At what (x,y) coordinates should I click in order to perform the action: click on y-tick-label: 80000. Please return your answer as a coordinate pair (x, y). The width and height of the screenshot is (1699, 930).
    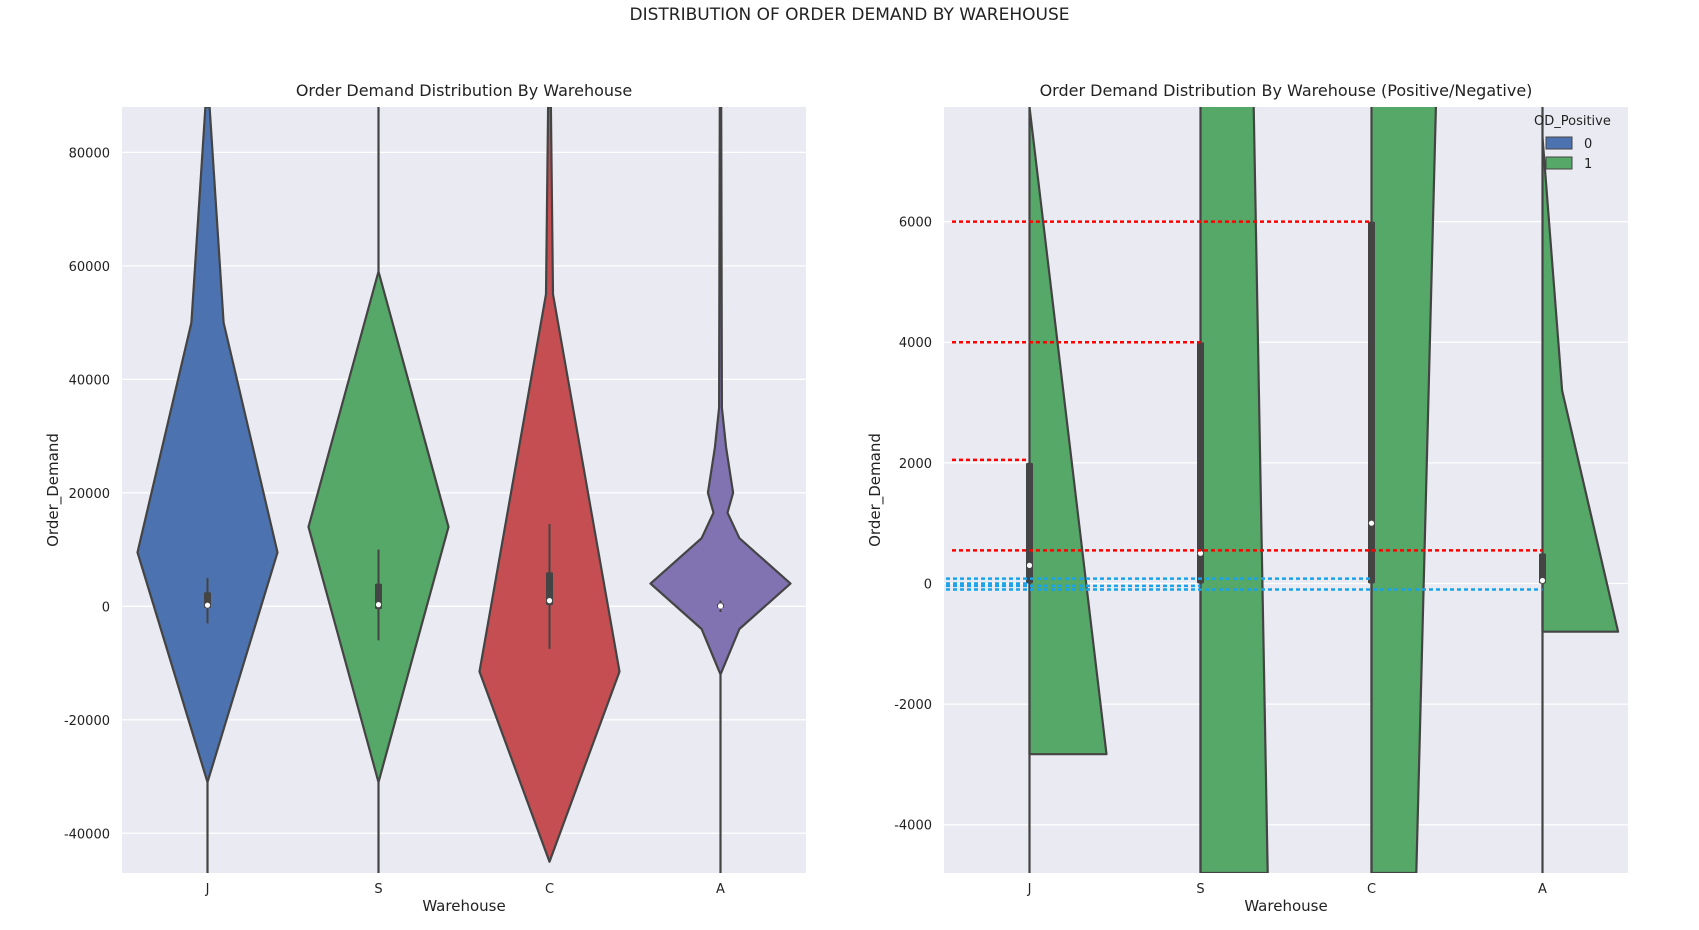
    Looking at the image, I should click on (89, 153).